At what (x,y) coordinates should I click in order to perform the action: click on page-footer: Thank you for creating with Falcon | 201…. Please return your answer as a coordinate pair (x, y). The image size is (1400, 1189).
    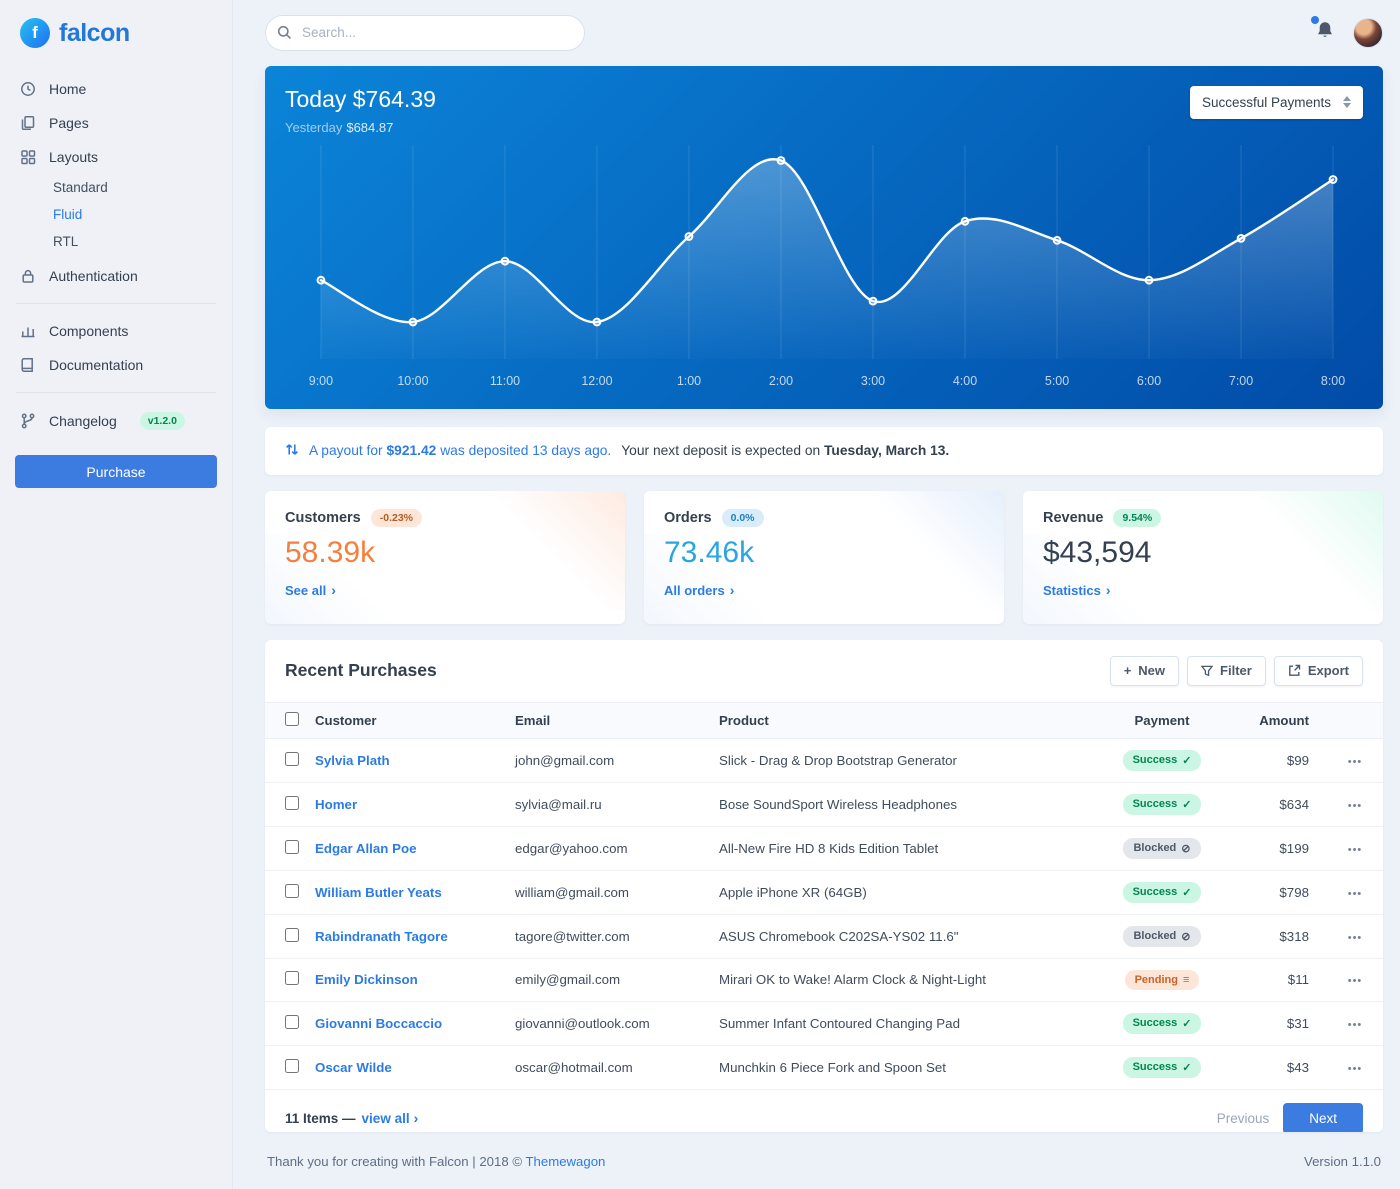
    Looking at the image, I should click on (824, 1160).